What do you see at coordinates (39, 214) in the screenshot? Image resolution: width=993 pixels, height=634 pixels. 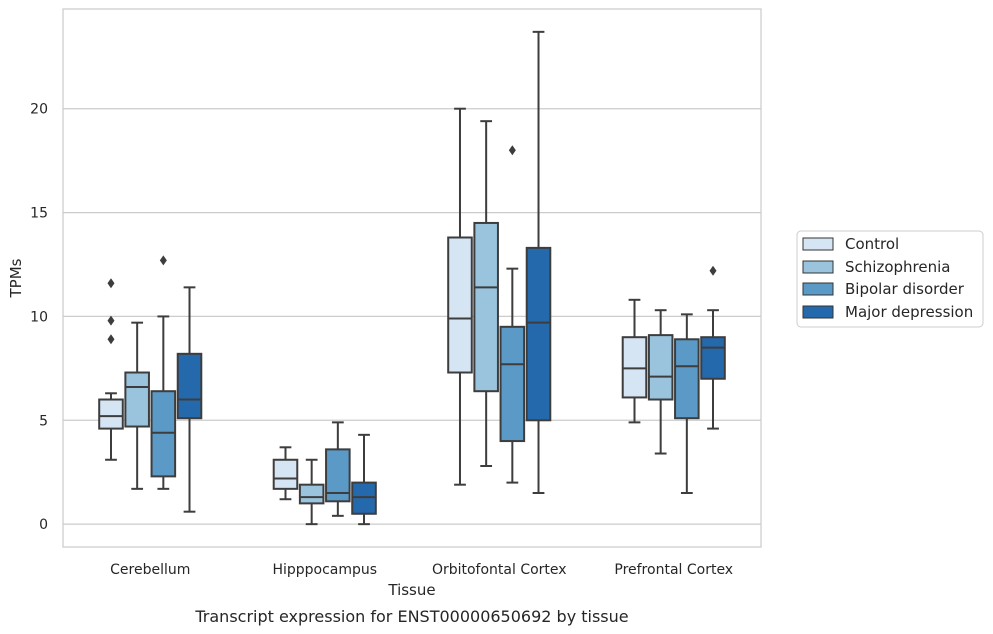 I see `y-tick-label-15: 15` at bounding box center [39, 214].